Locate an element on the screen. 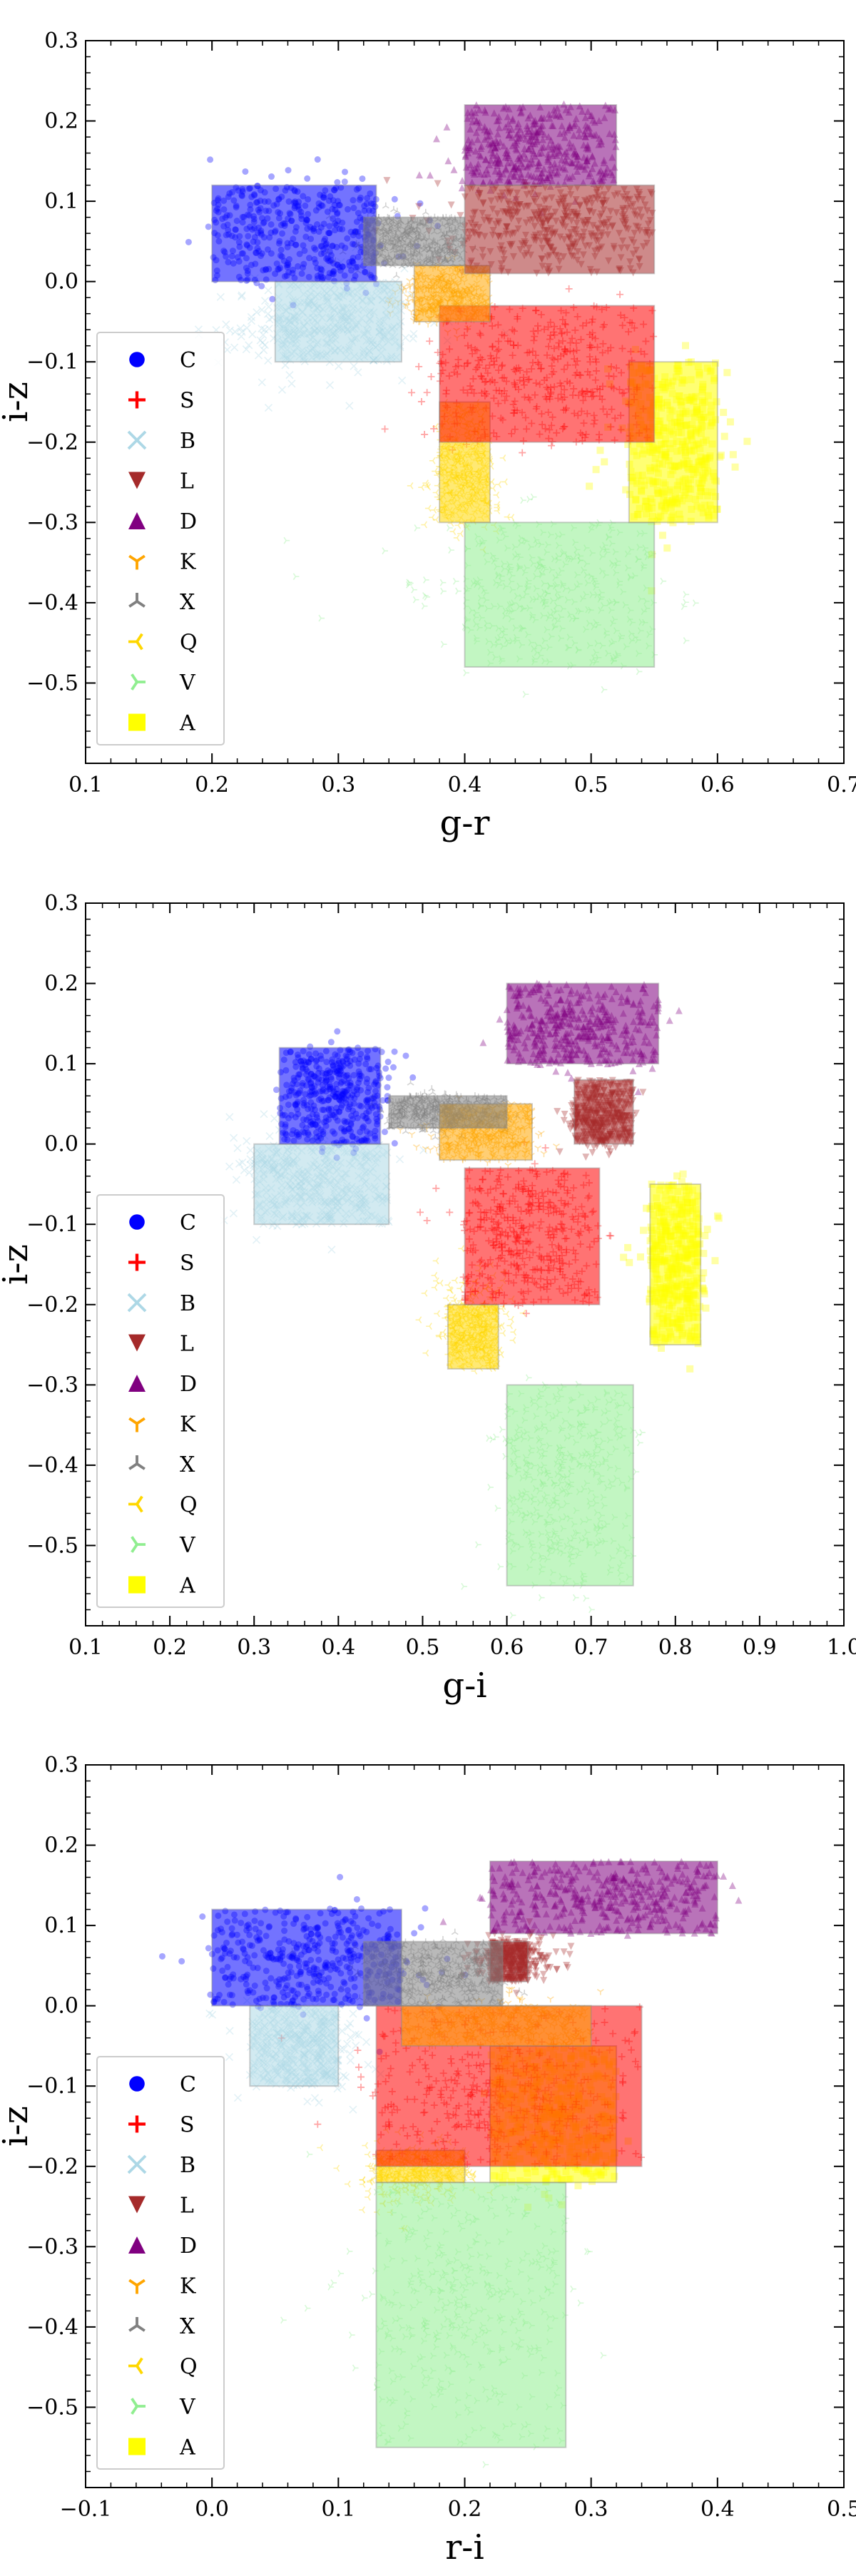 The image size is (856, 2576). legend-marker-s is located at coordinates (137, 1262).